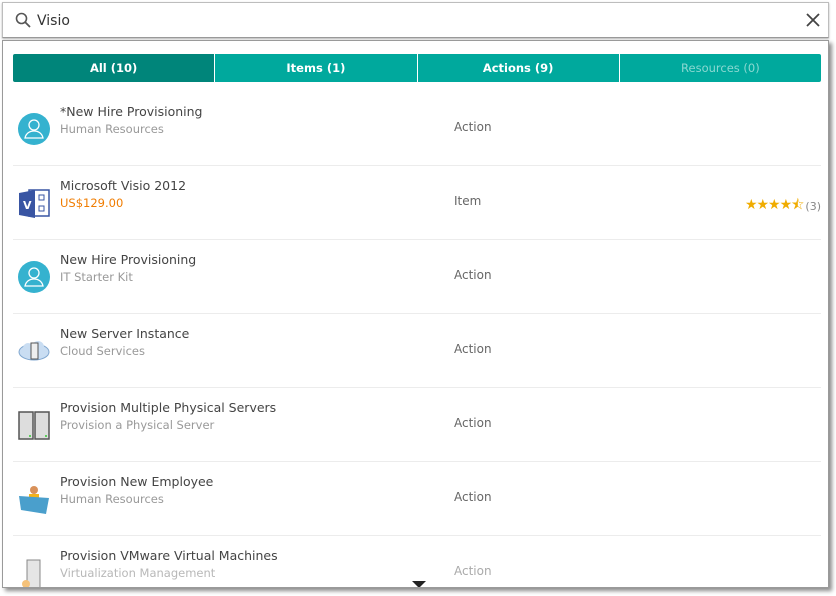 The height and width of the screenshot is (596, 836). I want to click on result-subtitle: Cloud Services, so click(102, 351).